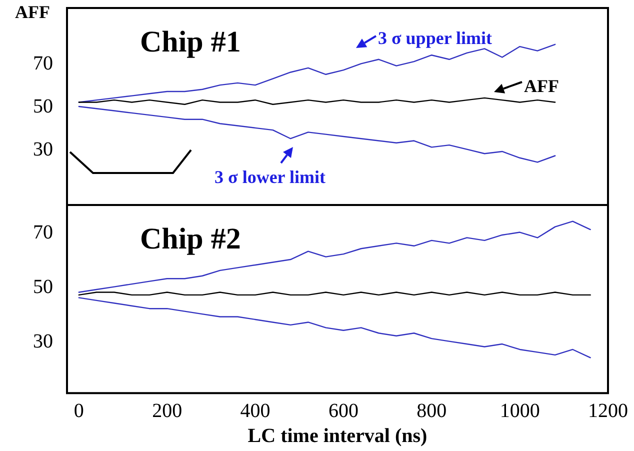 This screenshot has width=634, height=451. What do you see at coordinates (431, 411) in the screenshot?
I see `x-tick-label: 800` at bounding box center [431, 411].